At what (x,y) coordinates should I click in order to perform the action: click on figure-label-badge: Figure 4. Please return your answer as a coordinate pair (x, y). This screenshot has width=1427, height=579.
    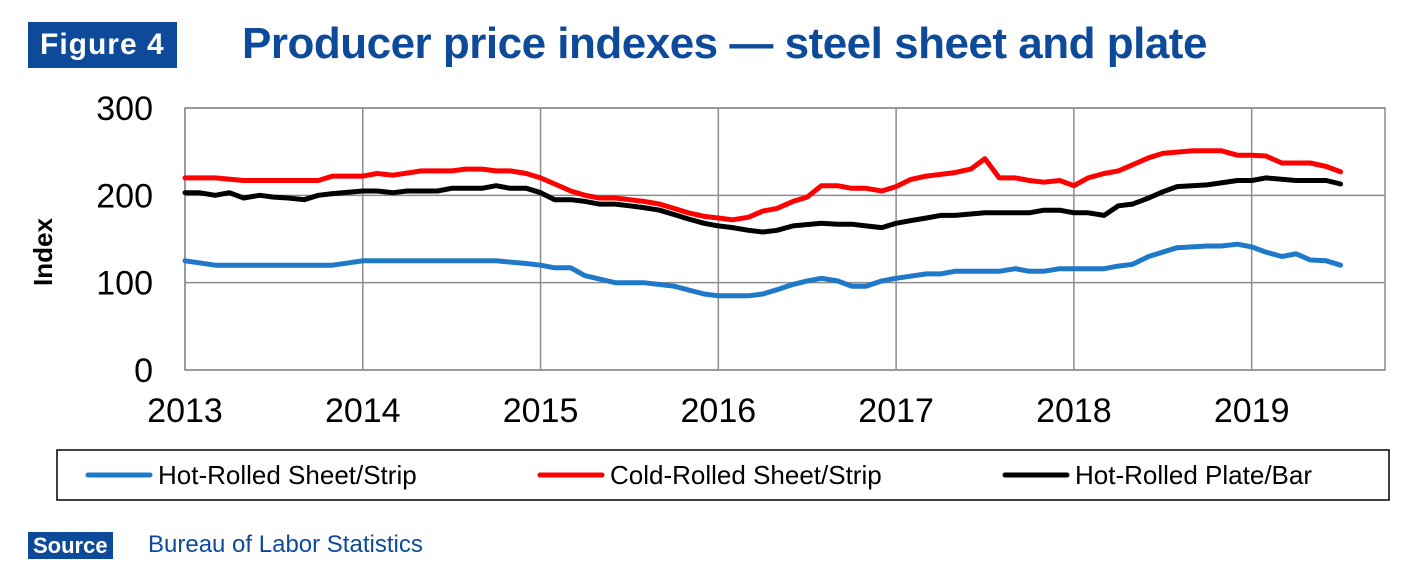
    Looking at the image, I should click on (102, 45).